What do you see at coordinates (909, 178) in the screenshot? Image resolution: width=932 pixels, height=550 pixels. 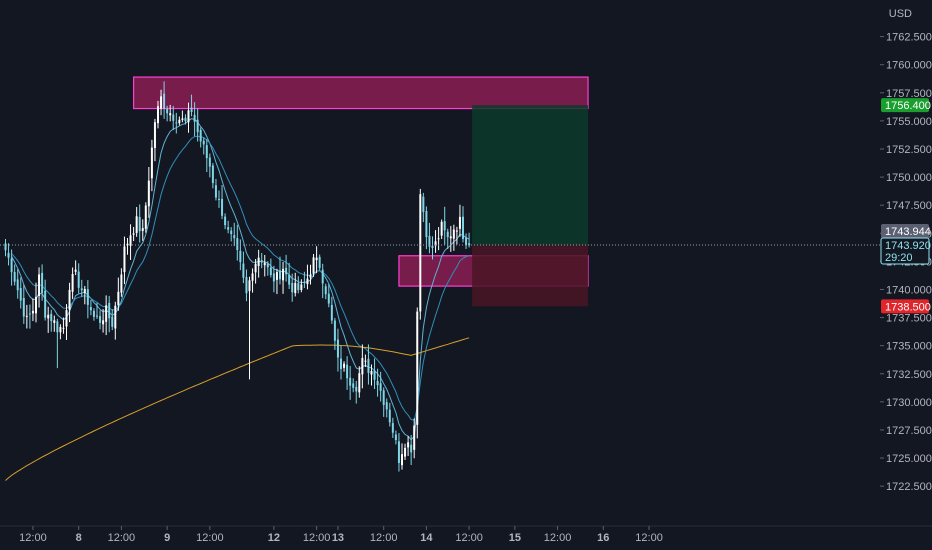 I see `y-tick-label: 1750.000` at bounding box center [909, 178].